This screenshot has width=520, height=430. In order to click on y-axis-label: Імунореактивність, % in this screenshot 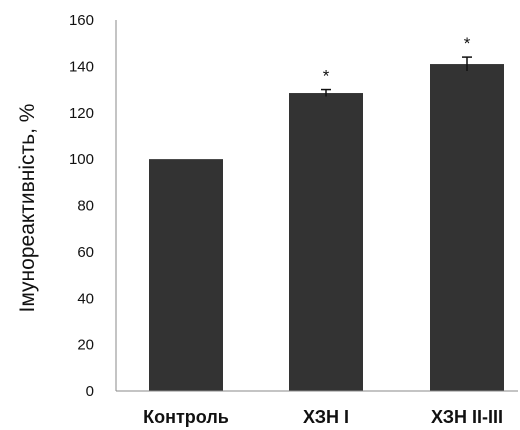, I will do `click(27, 208)`.